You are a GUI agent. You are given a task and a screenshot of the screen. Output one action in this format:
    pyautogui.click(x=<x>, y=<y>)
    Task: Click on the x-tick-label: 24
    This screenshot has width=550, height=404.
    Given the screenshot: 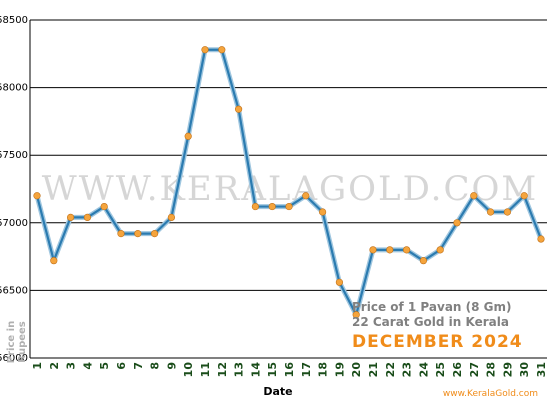 What is the action you would take?
    pyautogui.click(x=423, y=370)
    